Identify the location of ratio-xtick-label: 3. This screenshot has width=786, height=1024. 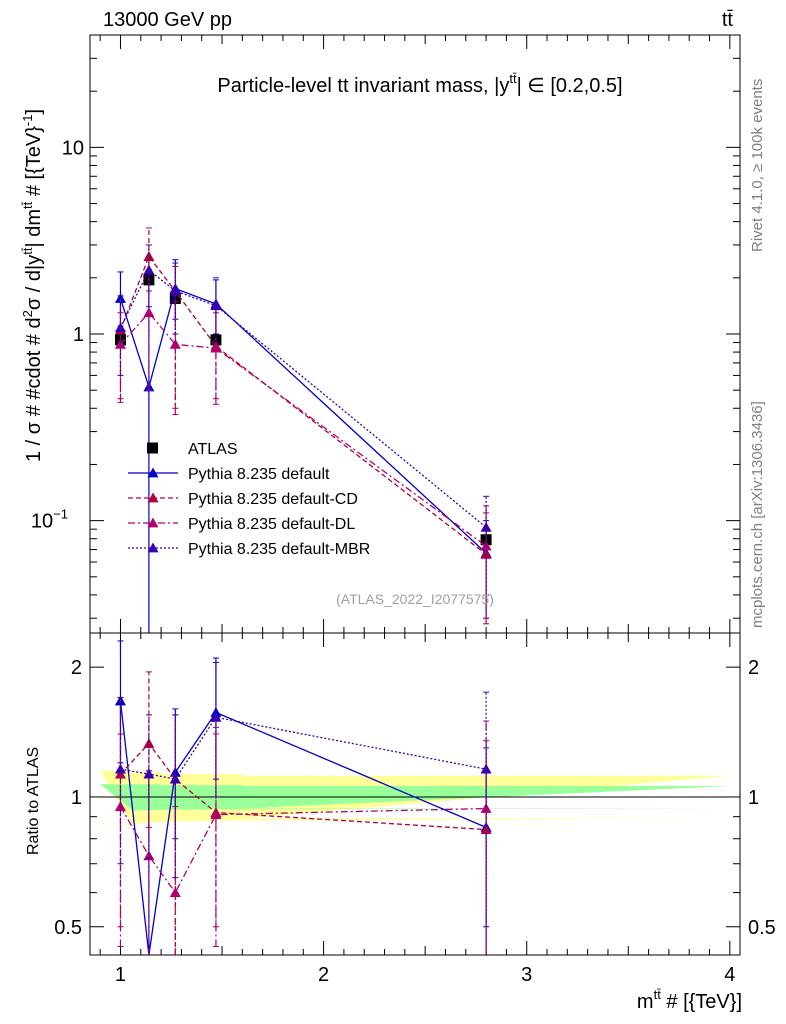
(526, 975).